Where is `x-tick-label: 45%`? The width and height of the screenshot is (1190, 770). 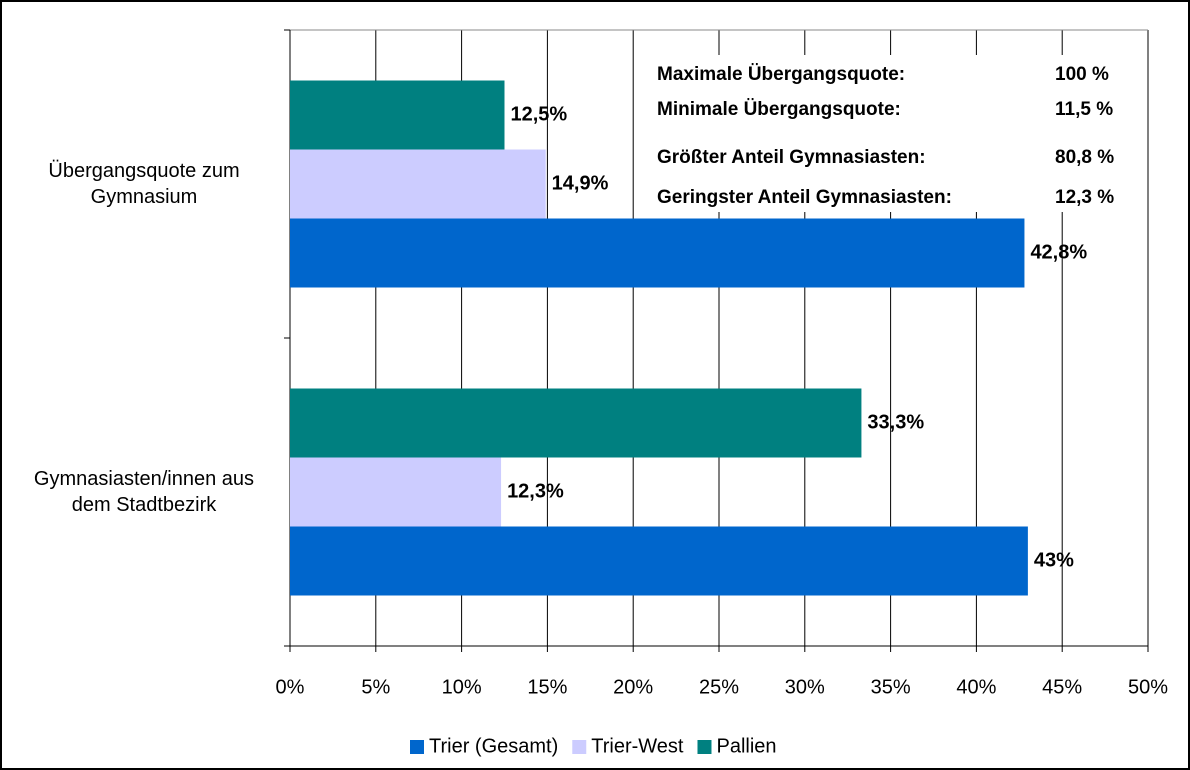 x-tick-label: 45% is located at coordinates (1062, 687).